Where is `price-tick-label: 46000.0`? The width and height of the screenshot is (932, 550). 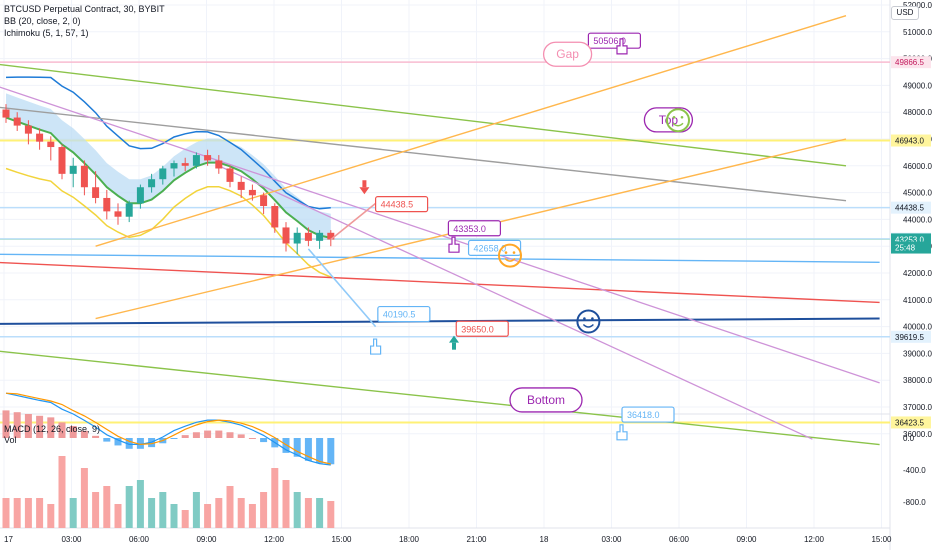 price-tick-label: 46000.0 is located at coordinates (917, 166).